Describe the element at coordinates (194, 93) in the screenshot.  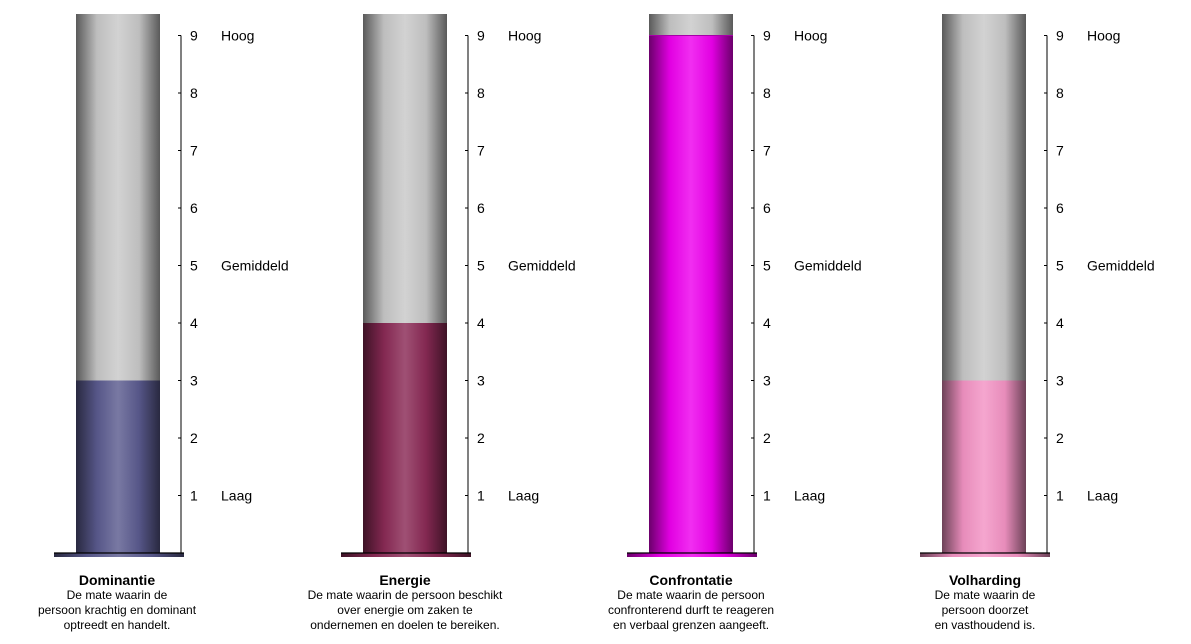
I see `tick-label-dominantie-8: 8` at that location.